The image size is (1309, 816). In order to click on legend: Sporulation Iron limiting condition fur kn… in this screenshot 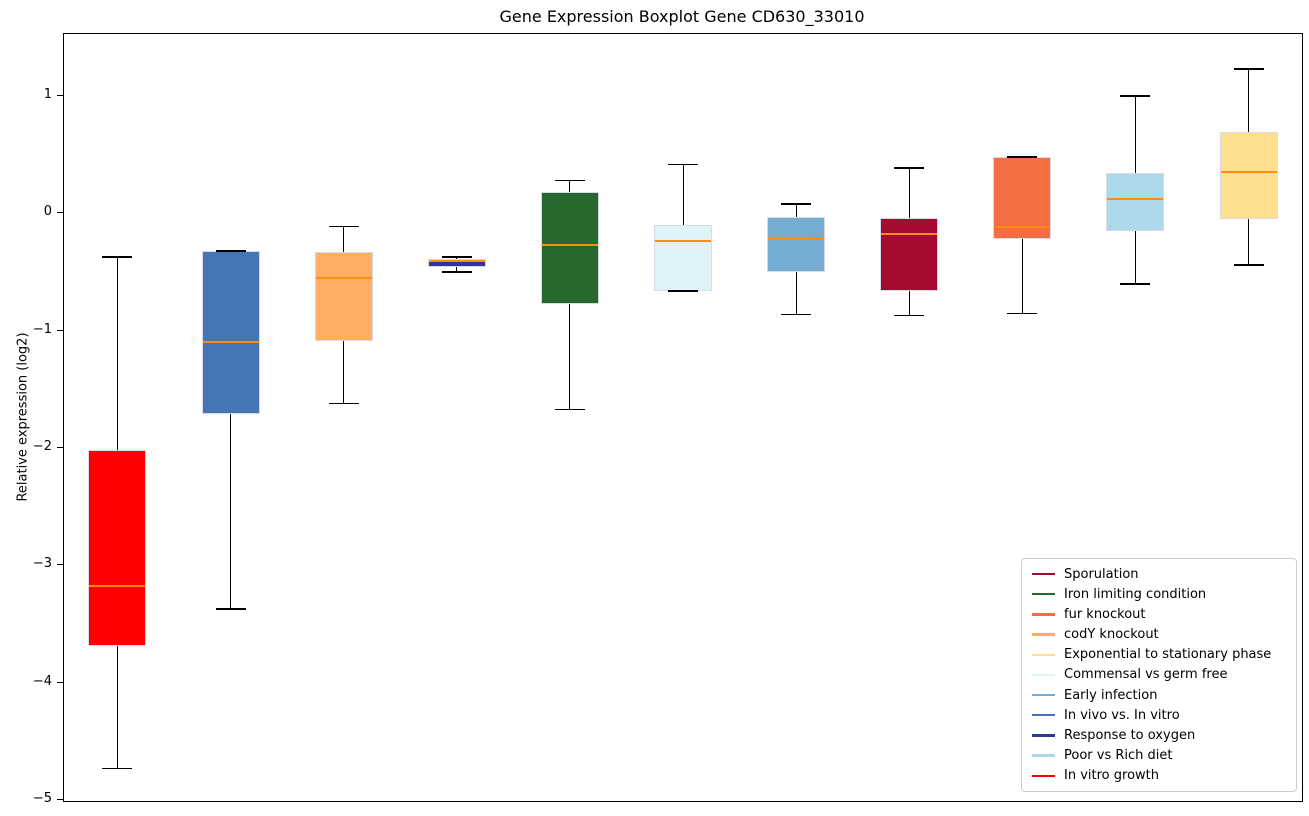, I will do `click(1159, 675)`.